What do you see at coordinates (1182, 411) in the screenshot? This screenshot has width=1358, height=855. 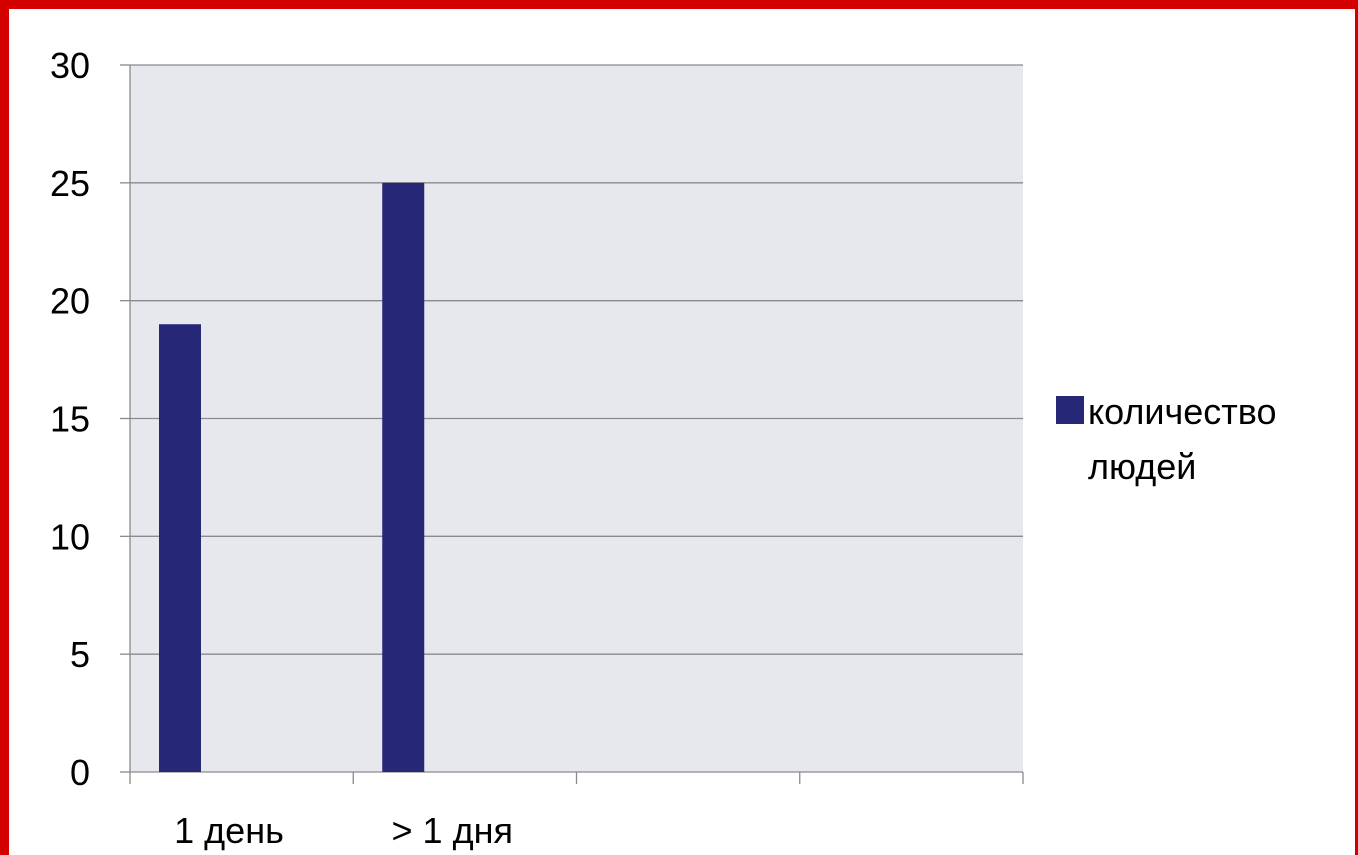 I see `legend-label-line-1: количество` at bounding box center [1182, 411].